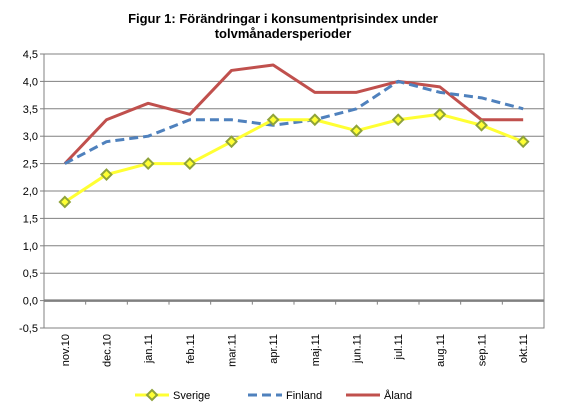 Image resolution: width=566 pixels, height=417 pixels. What do you see at coordinates (30, 192) in the screenshot?
I see `y-tick-label: 2,0` at bounding box center [30, 192].